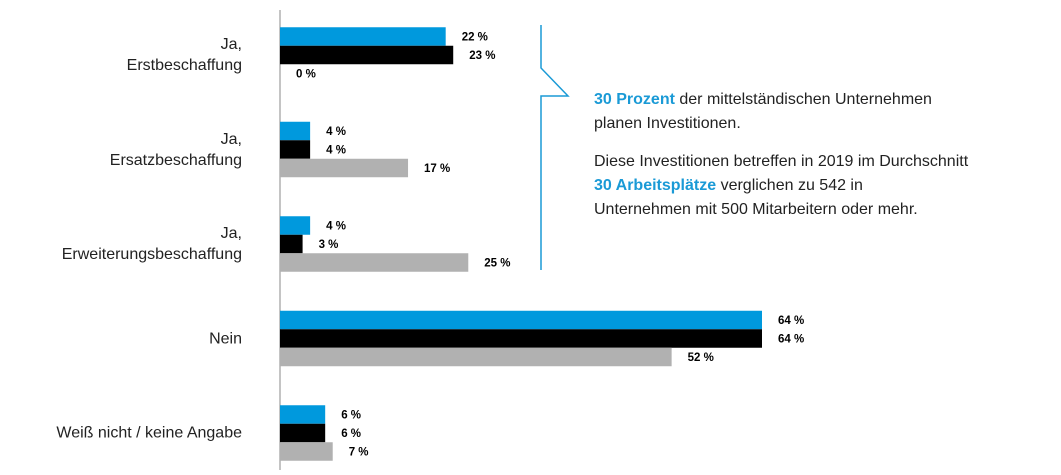 Image resolution: width=1061 pixels, height=475 pixels. What do you see at coordinates (329, 245) in the screenshot?
I see `value-label: 3 %` at bounding box center [329, 245].